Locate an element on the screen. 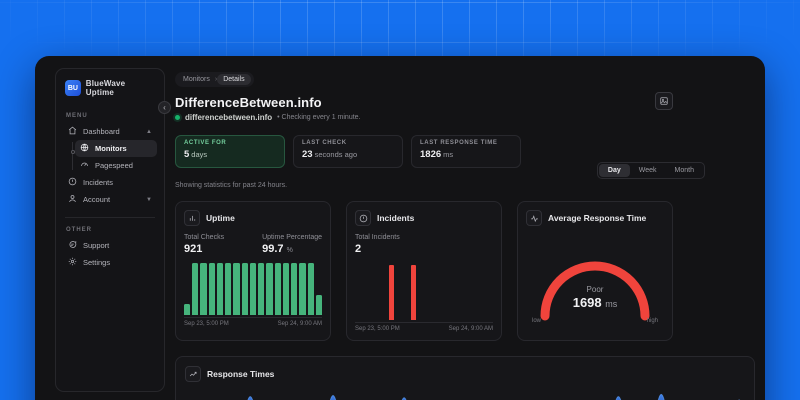  chevron-down-icon: ▼ is located at coordinates (149, 199).